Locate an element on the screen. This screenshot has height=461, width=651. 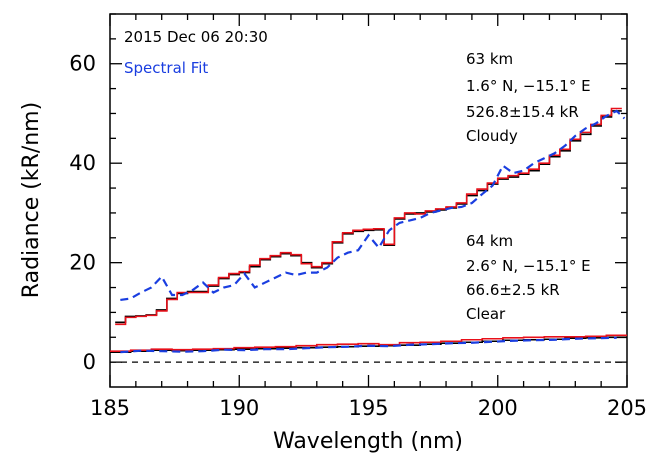
spectral-fit-legend: Spectral Fit is located at coordinates (166, 68).